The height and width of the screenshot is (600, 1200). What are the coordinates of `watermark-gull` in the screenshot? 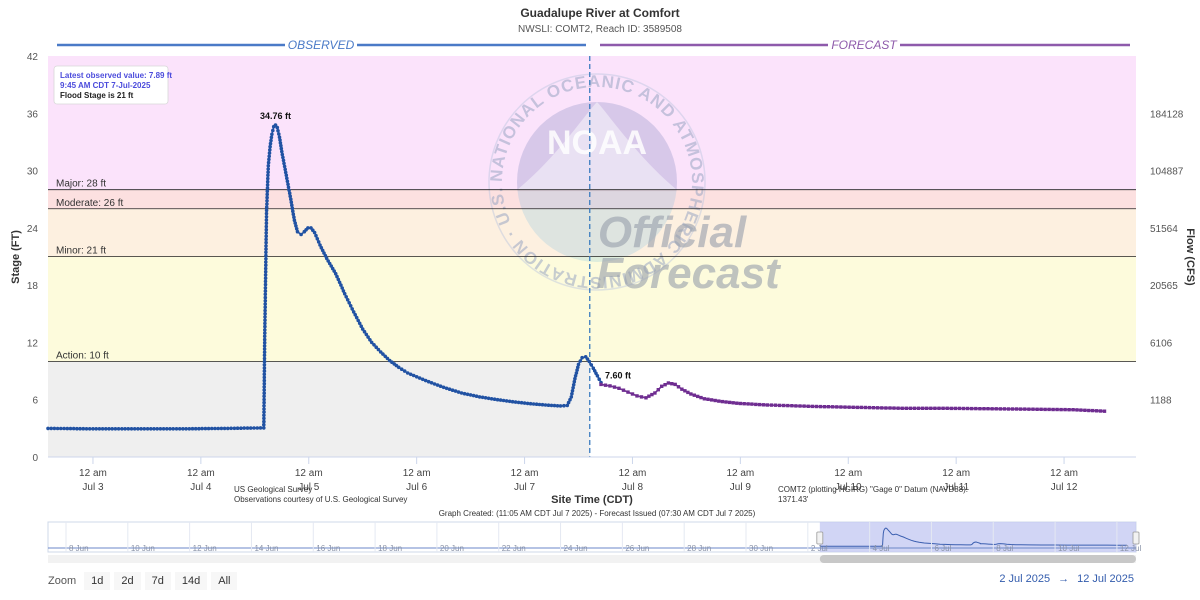 It's located at (597, 146).